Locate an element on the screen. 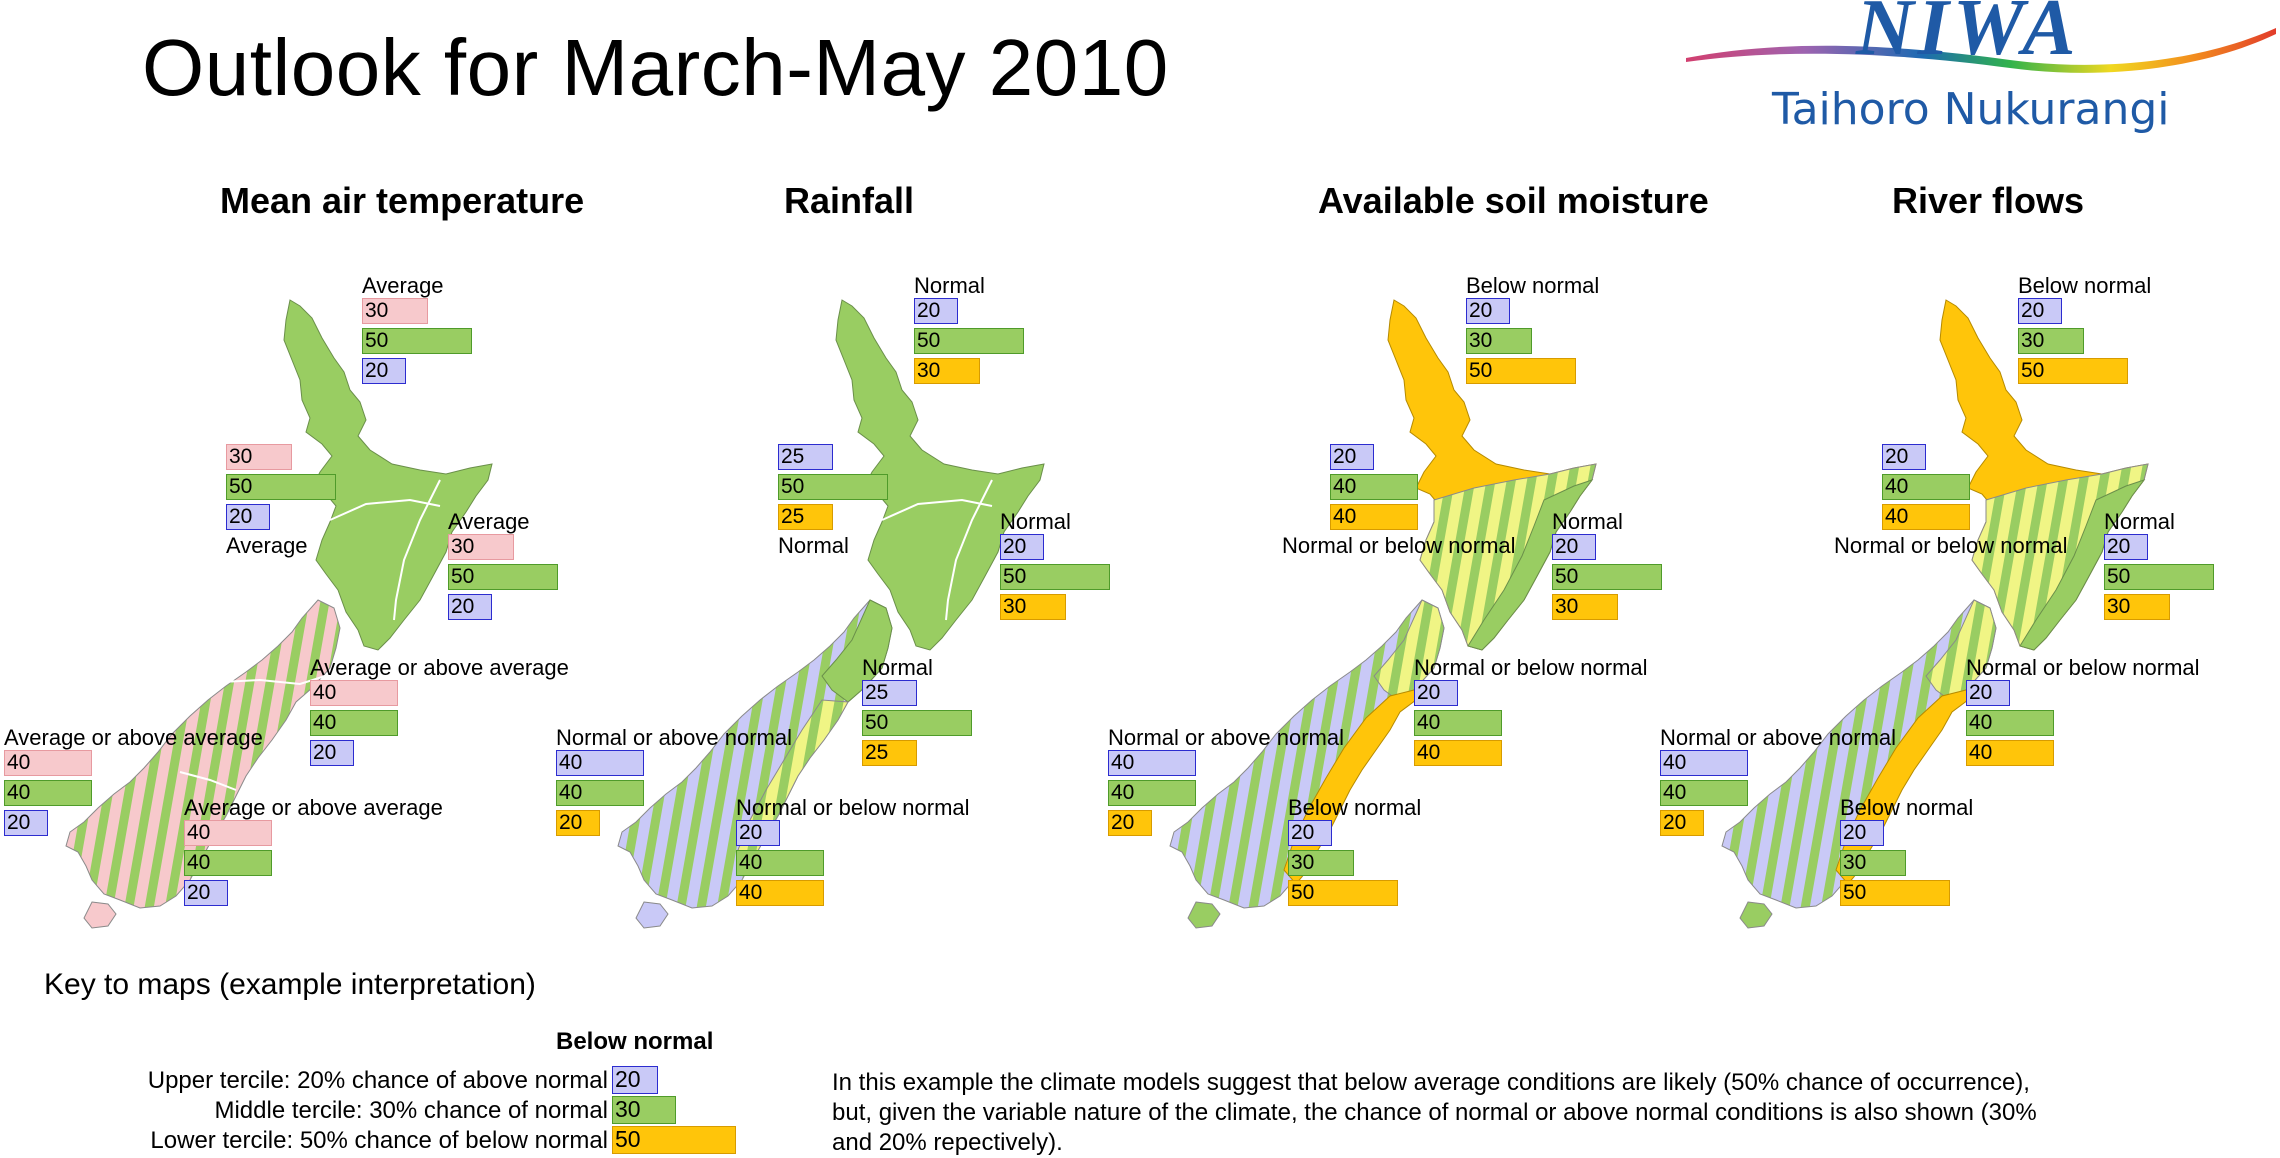  key-box-upper: 20 is located at coordinates (635, 1080).